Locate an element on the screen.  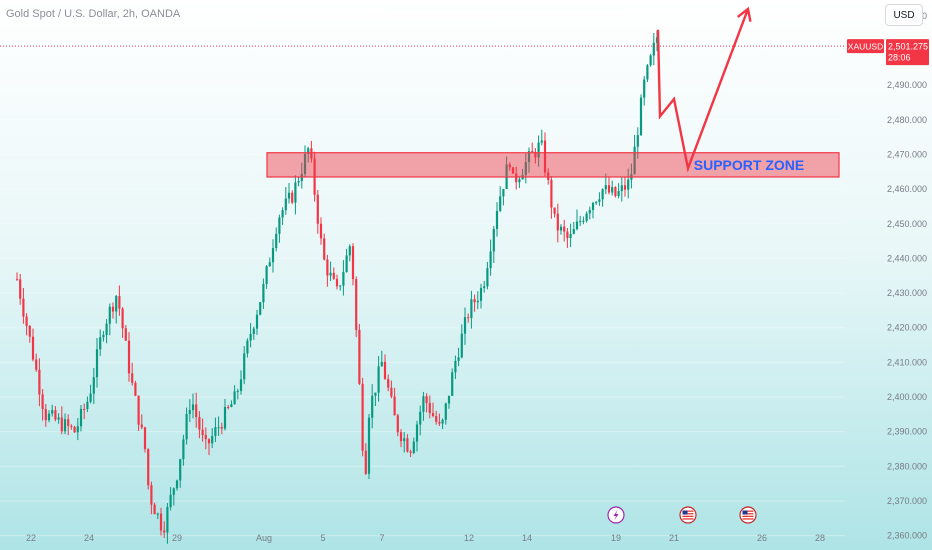
y-tick-label: 2,370.000 is located at coordinates (907, 501).